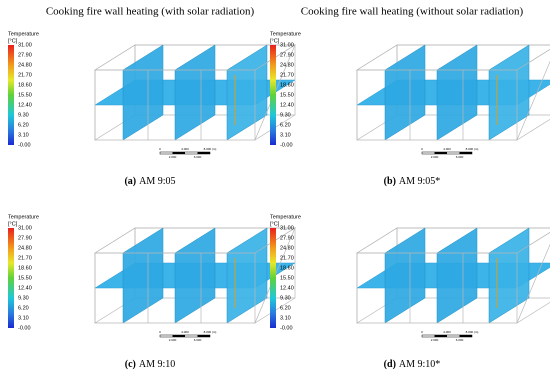  Describe the element at coordinates (390, 364) in the screenshot. I see `caption-label: (d)` at that location.